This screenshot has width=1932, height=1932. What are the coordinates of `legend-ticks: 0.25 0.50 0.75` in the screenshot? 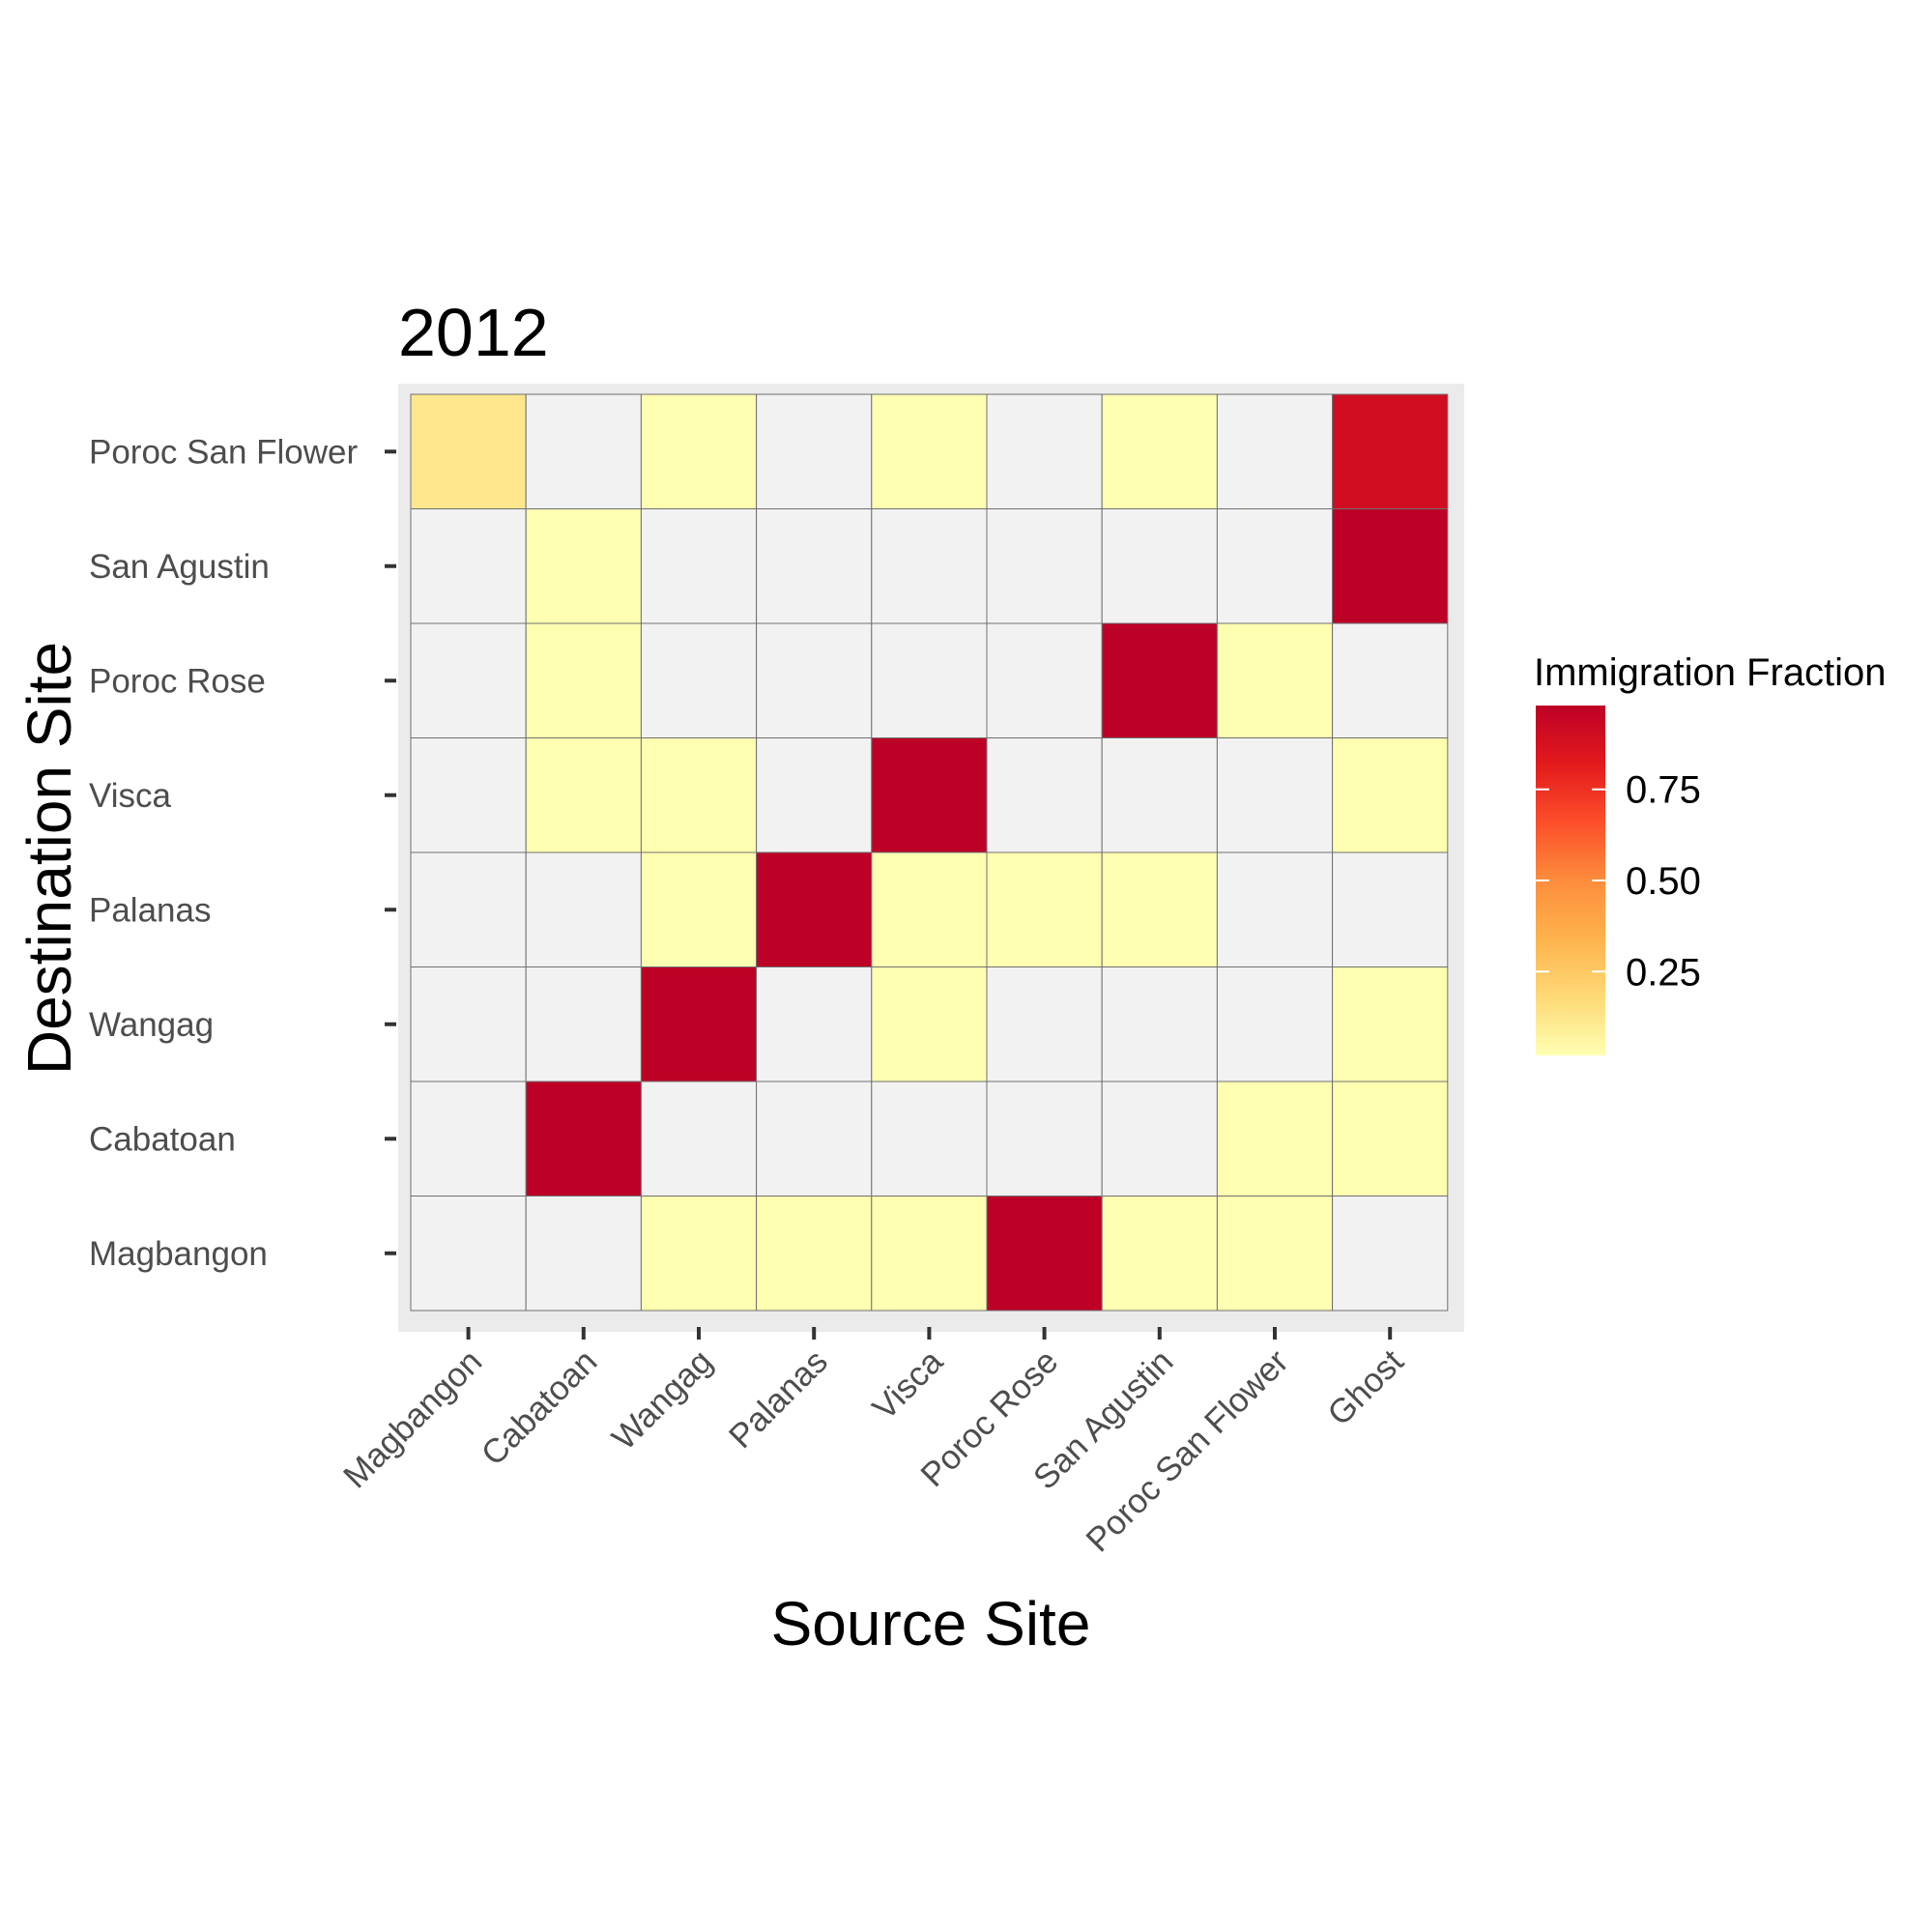 It's located at (1618, 881).